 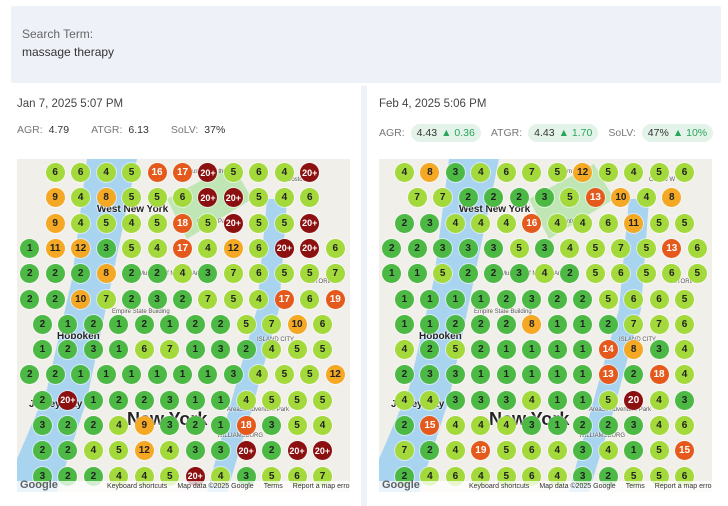 I want to click on rank-pin: 18, so click(x=182, y=223).